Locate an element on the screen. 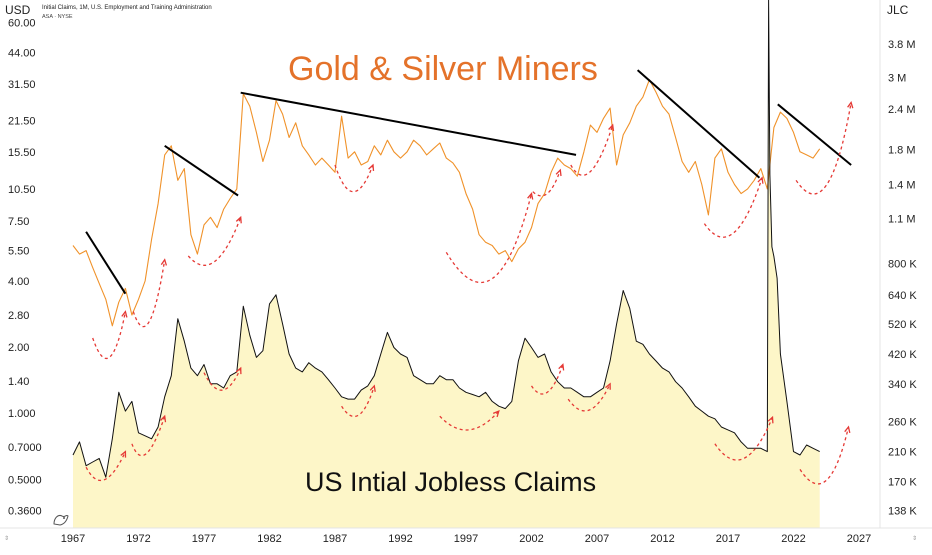 The height and width of the screenshot is (555, 932). scroll-indicator-right: ⇕ is located at coordinates (914, 538).